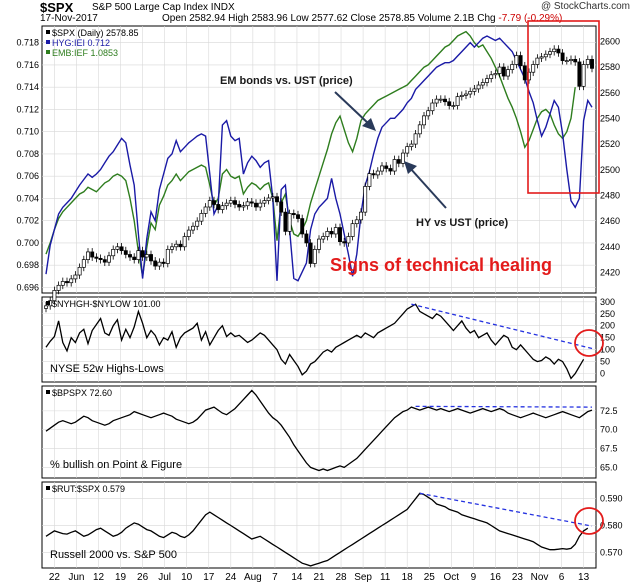 This screenshot has height=584, width=640. Describe the element at coordinates (430, 577) in the screenshot. I see `x-tick-label: 25` at that location.